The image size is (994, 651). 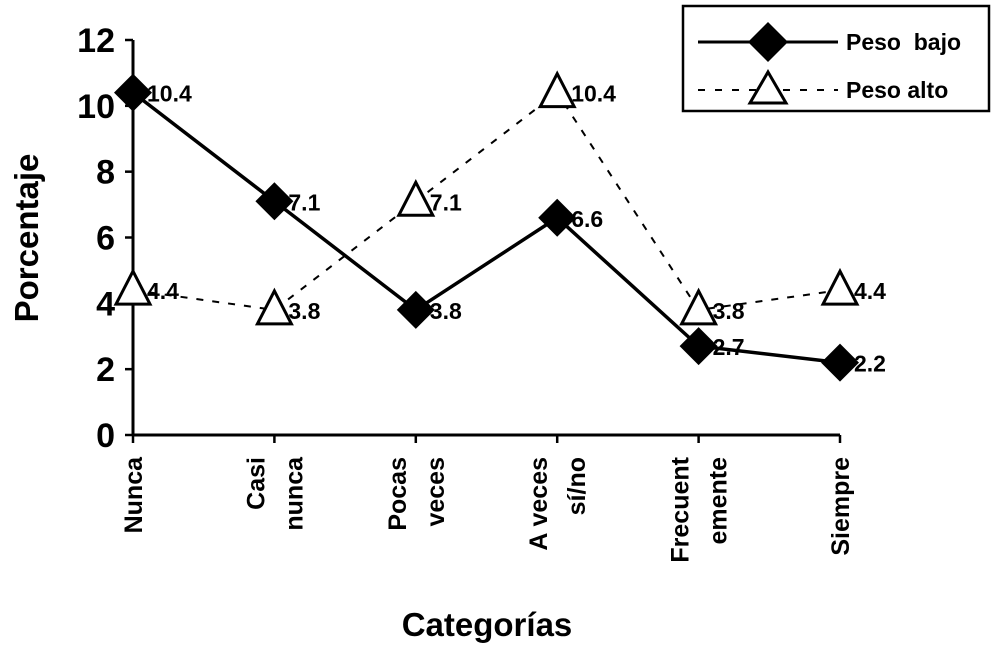 What do you see at coordinates (903, 42) in the screenshot?
I see `legend-label-peso-bajo: Peso bajo` at bounding box center [903, 42].